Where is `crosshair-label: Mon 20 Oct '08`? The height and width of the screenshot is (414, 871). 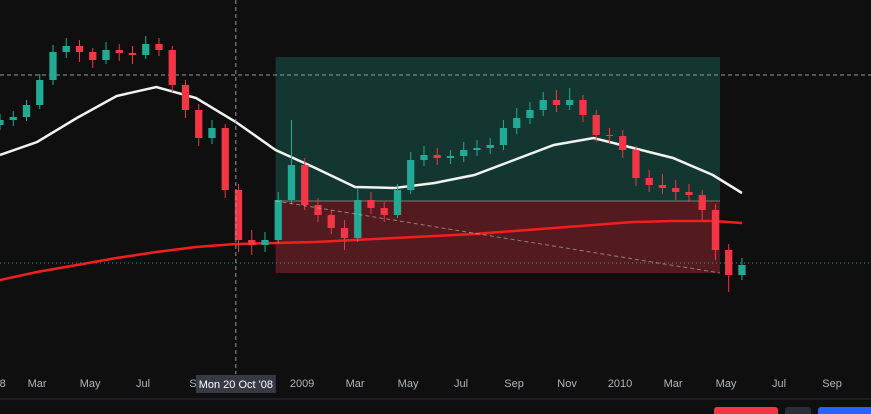
crosshair-label: Mon 20 Oct '08 is located at coordinates (236, 385).